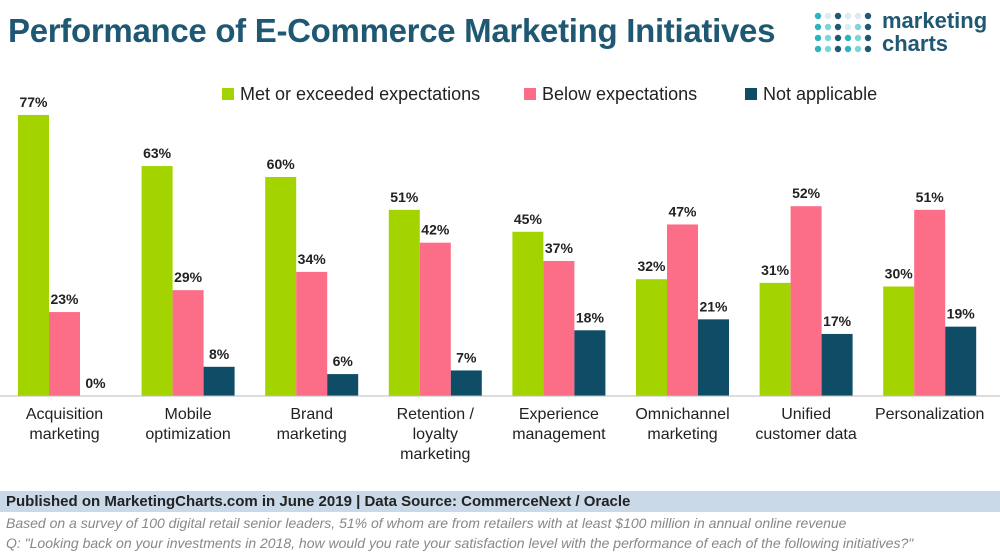  I want to click on value-label-7-0: 30%, so click(899, 274).